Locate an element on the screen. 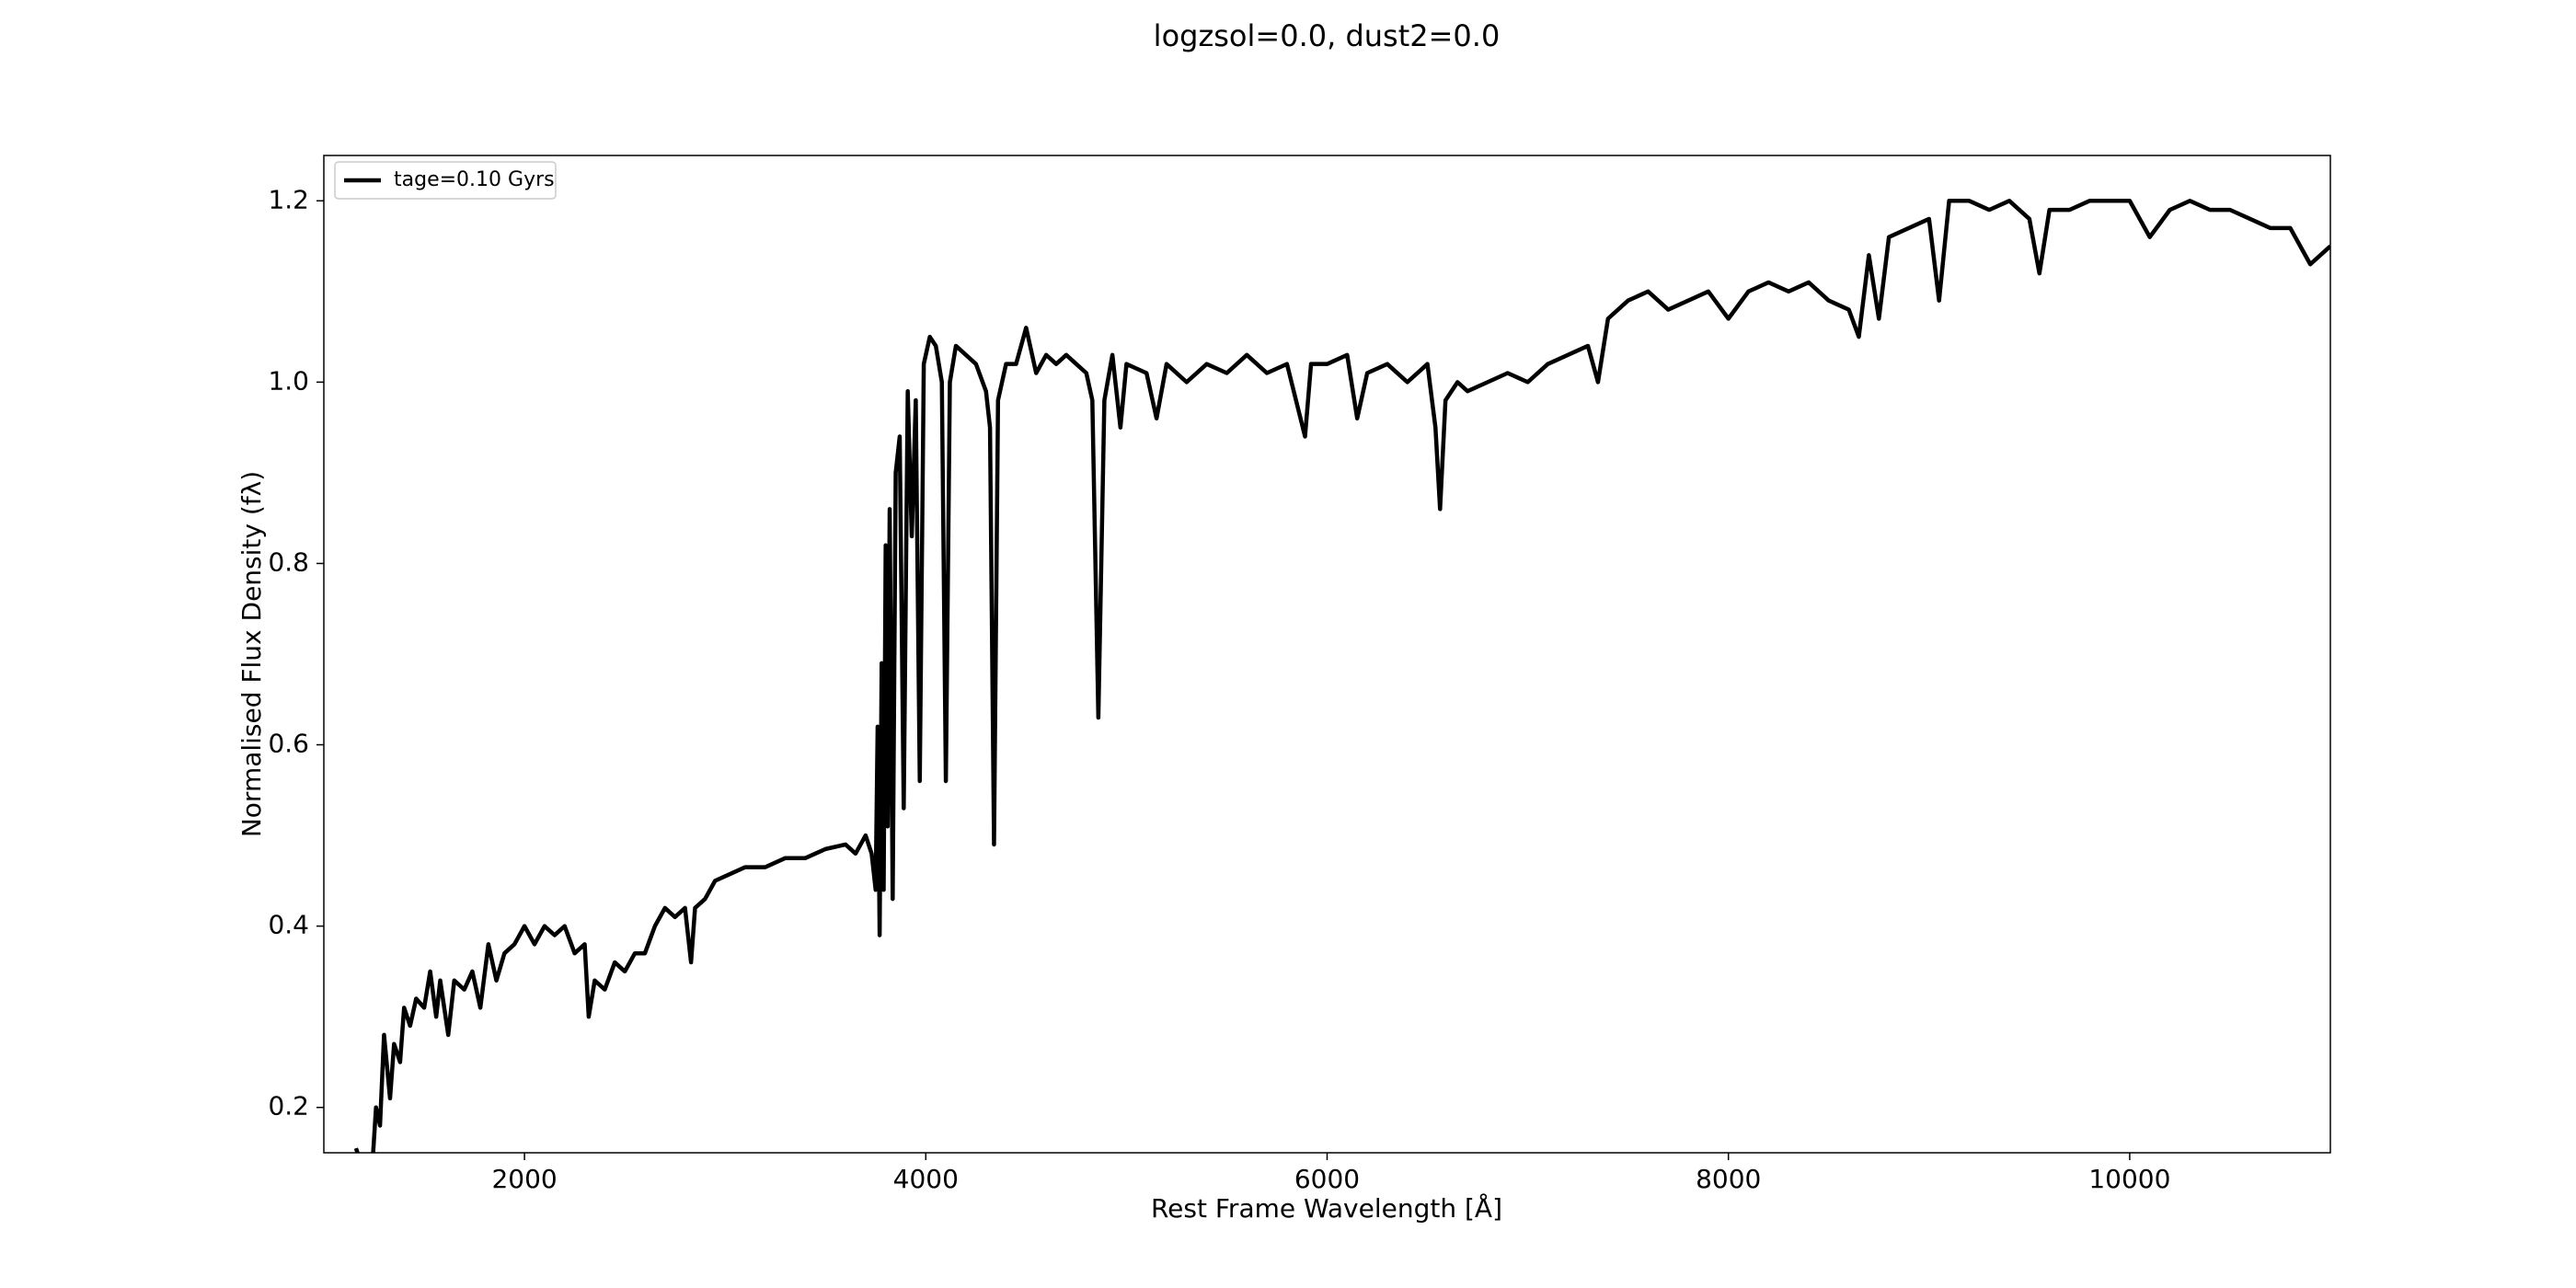  x-tick-label: 2000 is located at coordinates (524, 1179).